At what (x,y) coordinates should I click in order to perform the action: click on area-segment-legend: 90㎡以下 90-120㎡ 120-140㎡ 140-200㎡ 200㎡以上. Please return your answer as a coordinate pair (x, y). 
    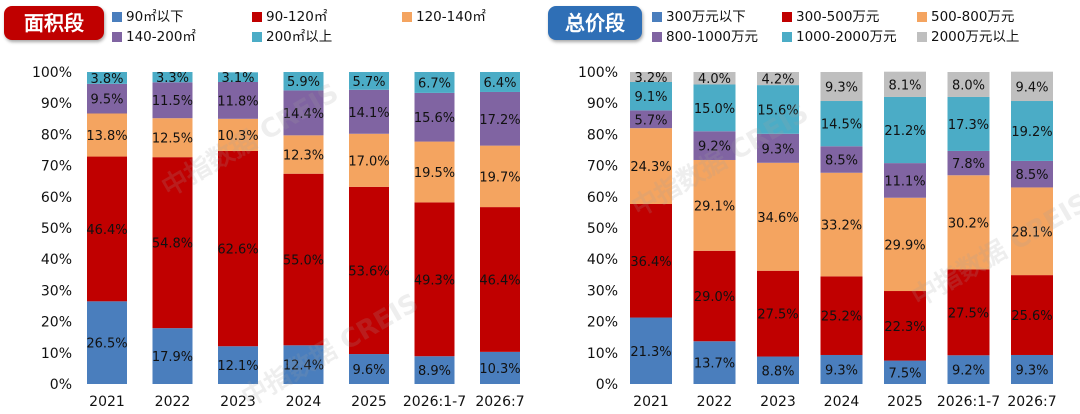
    Looking at the image, I should click on (322, 30).